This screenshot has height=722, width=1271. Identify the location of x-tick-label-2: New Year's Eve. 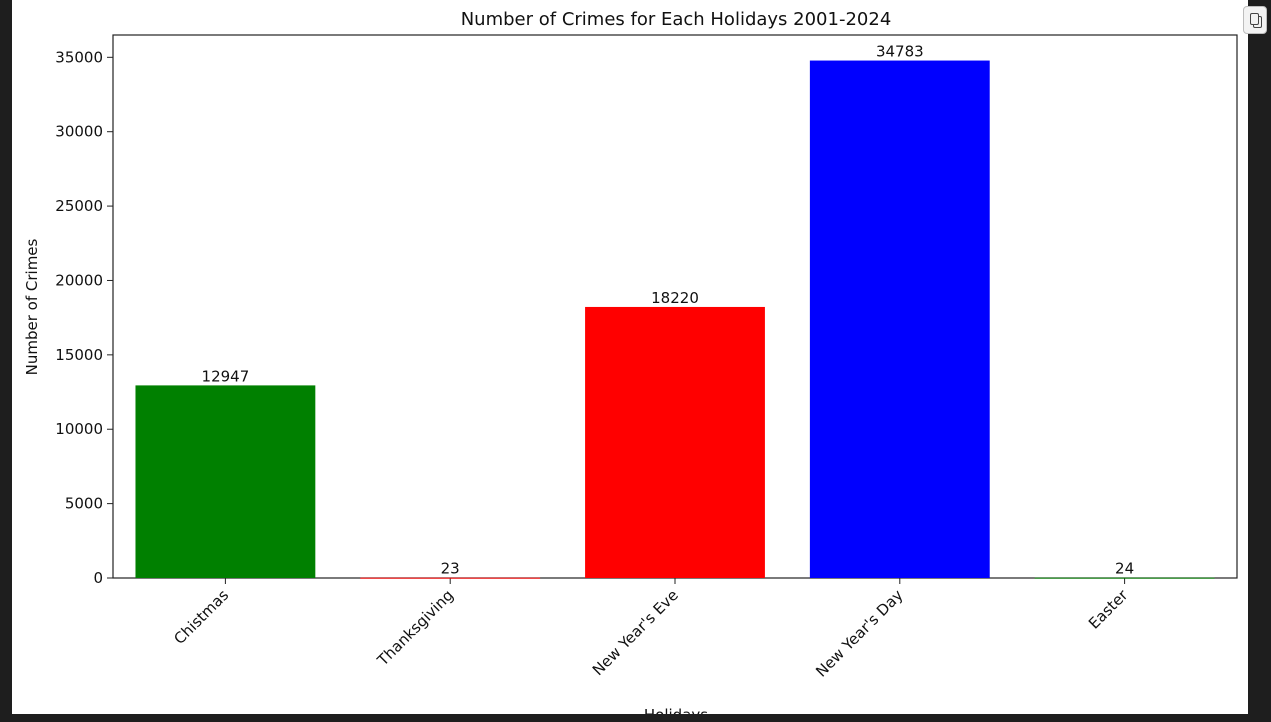
(635, 632).